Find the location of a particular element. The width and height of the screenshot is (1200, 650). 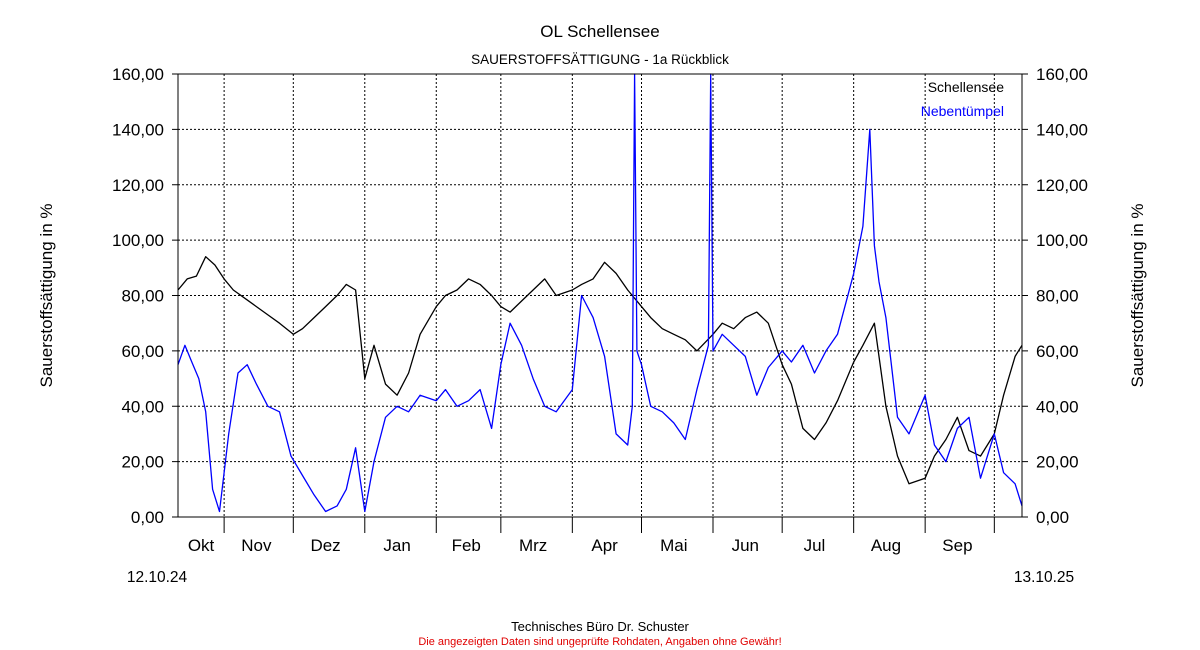

x-month-label: Jul is located at coordinates (815, 545).